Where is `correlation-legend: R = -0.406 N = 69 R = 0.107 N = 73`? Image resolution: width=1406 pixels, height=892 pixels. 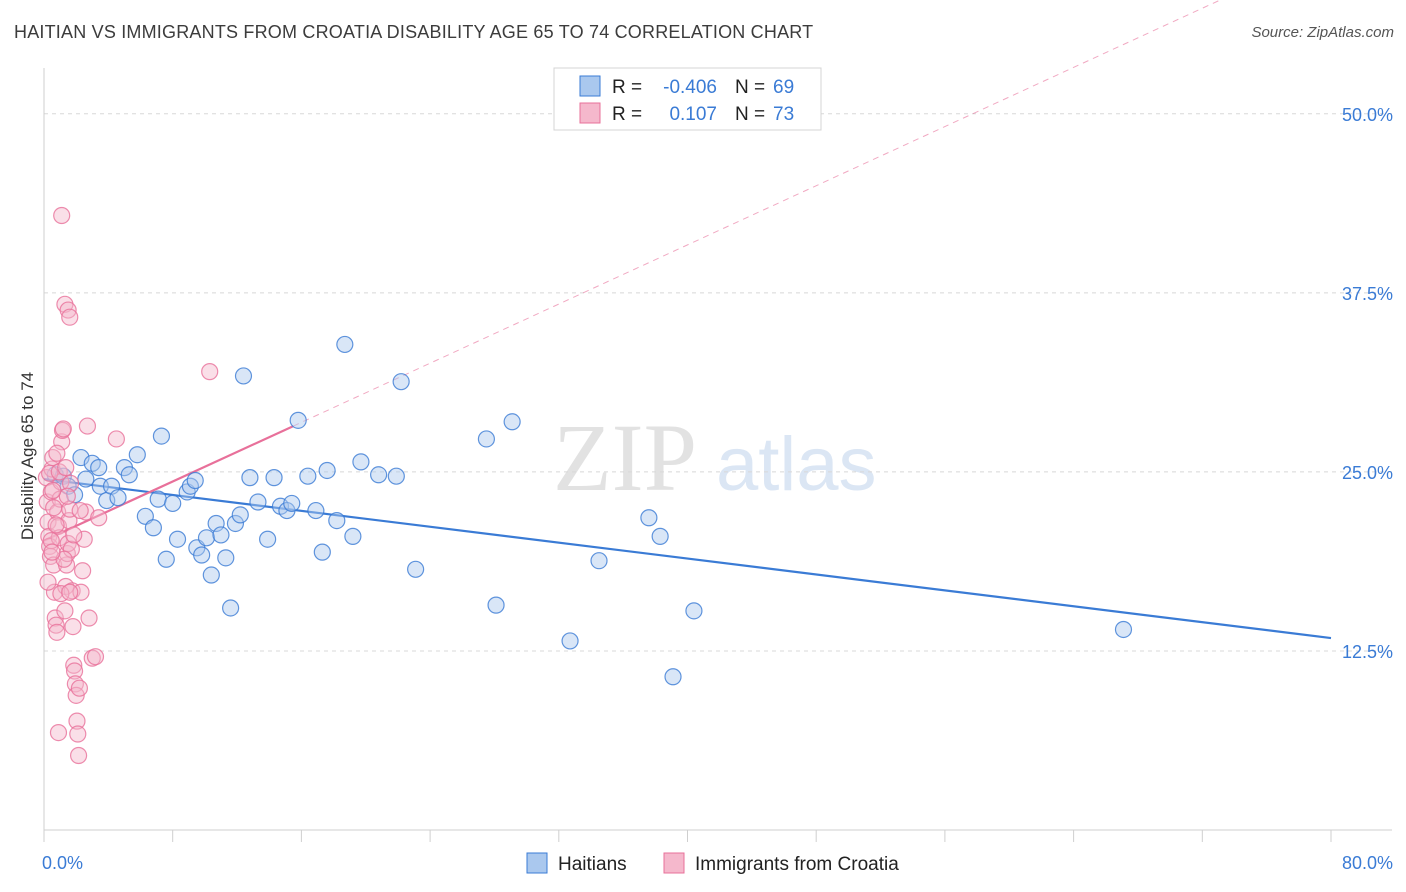 correlation-legend: R = -0.406 N = 69 R = 0.107 N = 73 is located at coordinates (687, 99).